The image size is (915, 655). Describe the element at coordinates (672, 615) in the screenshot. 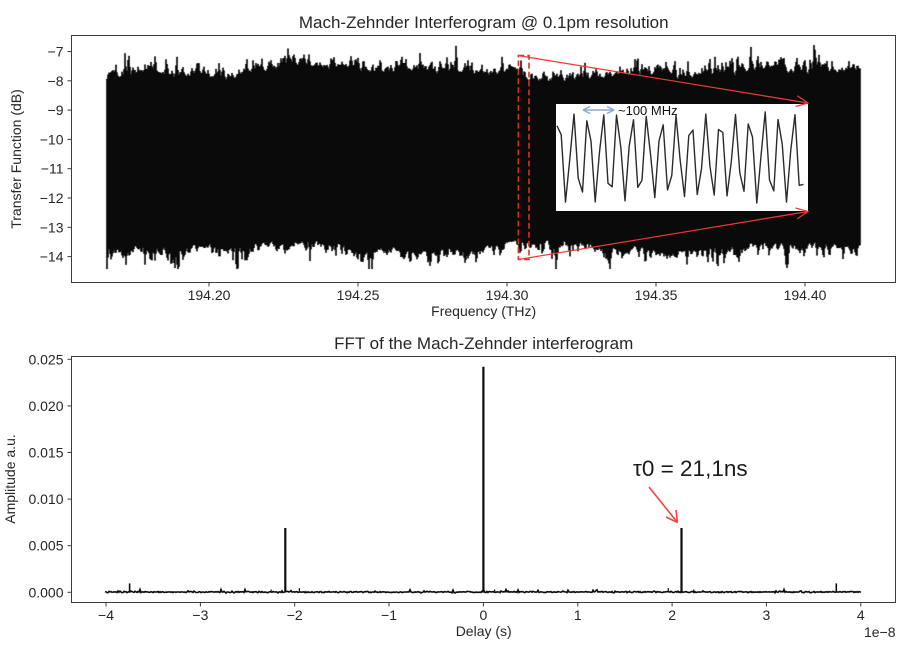

I see `svg-text: 2` at that location.